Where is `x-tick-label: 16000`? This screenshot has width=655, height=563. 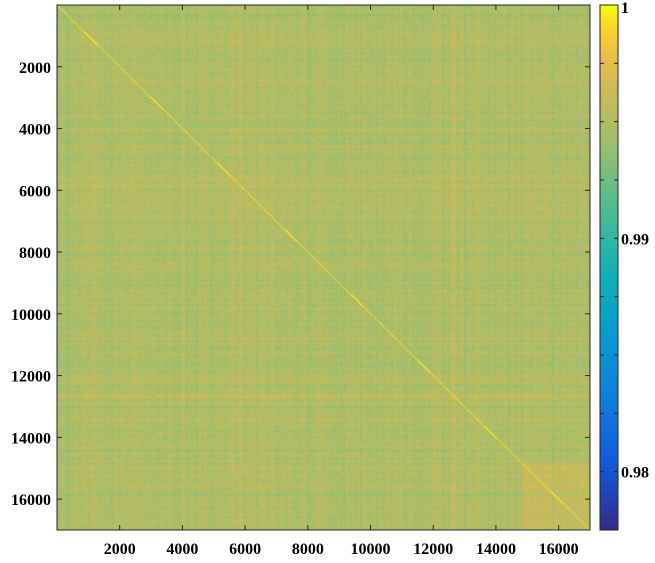 x-tick-label: 16000 is located at coordinates (559, 549).